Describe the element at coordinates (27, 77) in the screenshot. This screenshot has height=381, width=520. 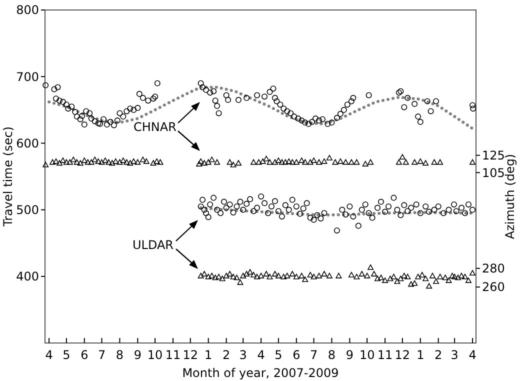
I see `y-tick-label: 700` at that location.